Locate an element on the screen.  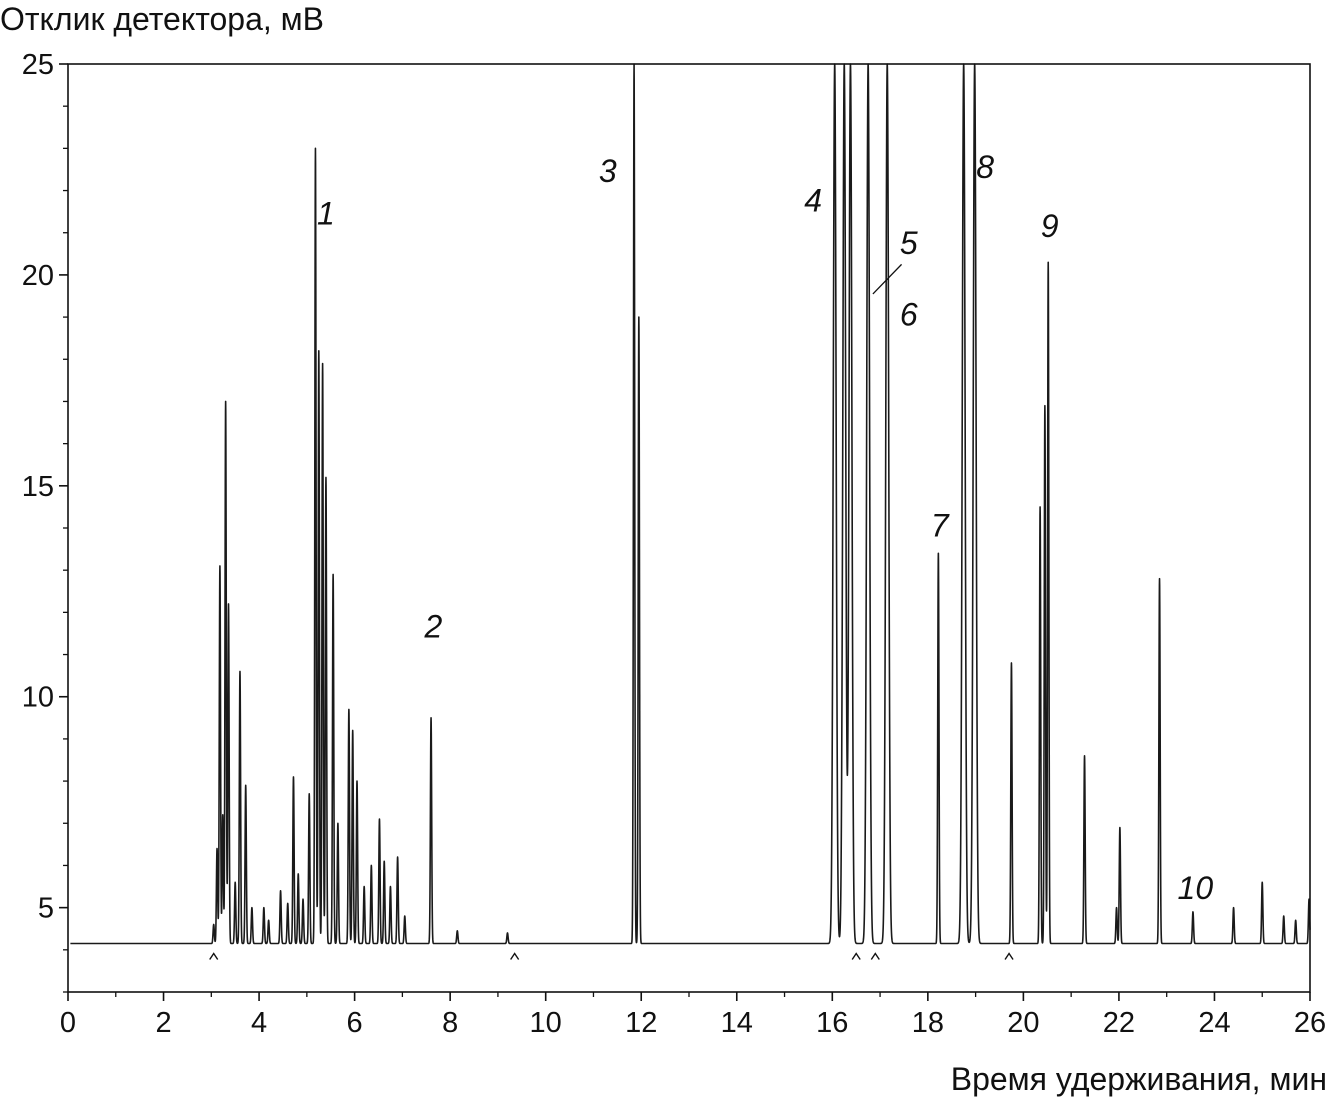
peak-label-8: 8 is located at coordinates (985, 167).